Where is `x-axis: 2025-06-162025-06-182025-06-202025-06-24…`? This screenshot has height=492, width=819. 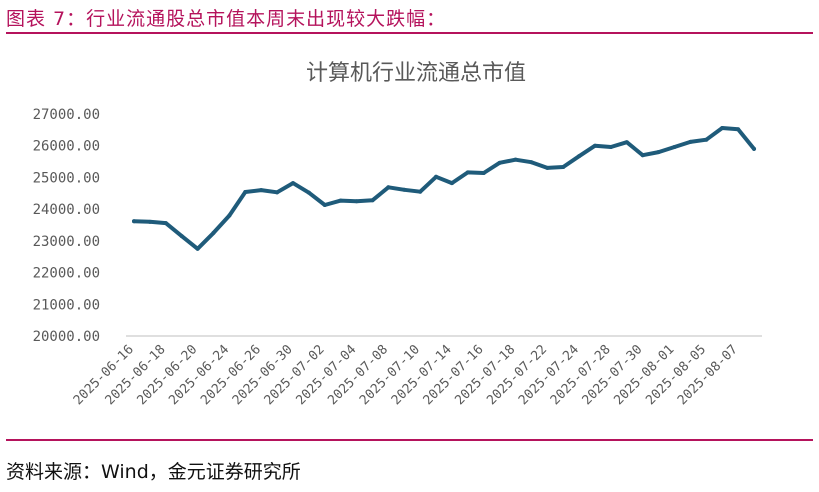
x-axis: 2025-06-162025-06-182025-06-202025-06-24… is located at coordinates (406, 375).